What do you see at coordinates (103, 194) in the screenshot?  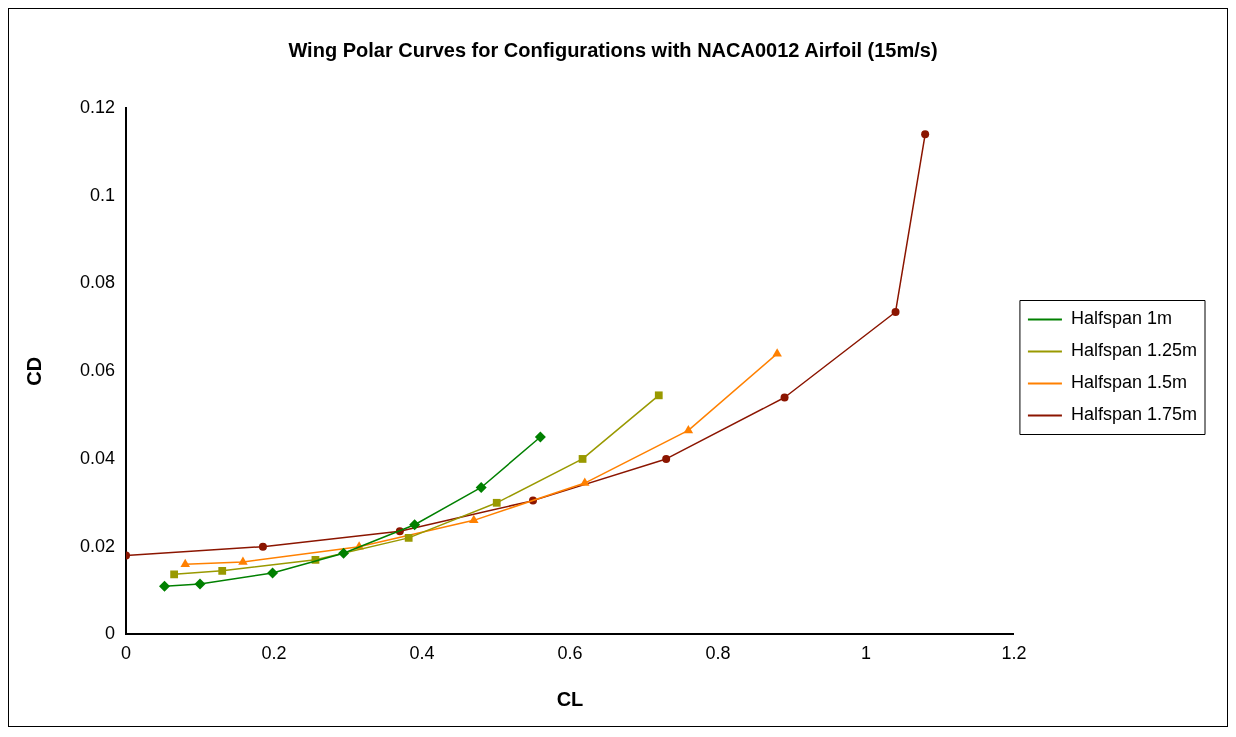 I see `y-tick-label: 0.1` at bounding box center [103, 194].